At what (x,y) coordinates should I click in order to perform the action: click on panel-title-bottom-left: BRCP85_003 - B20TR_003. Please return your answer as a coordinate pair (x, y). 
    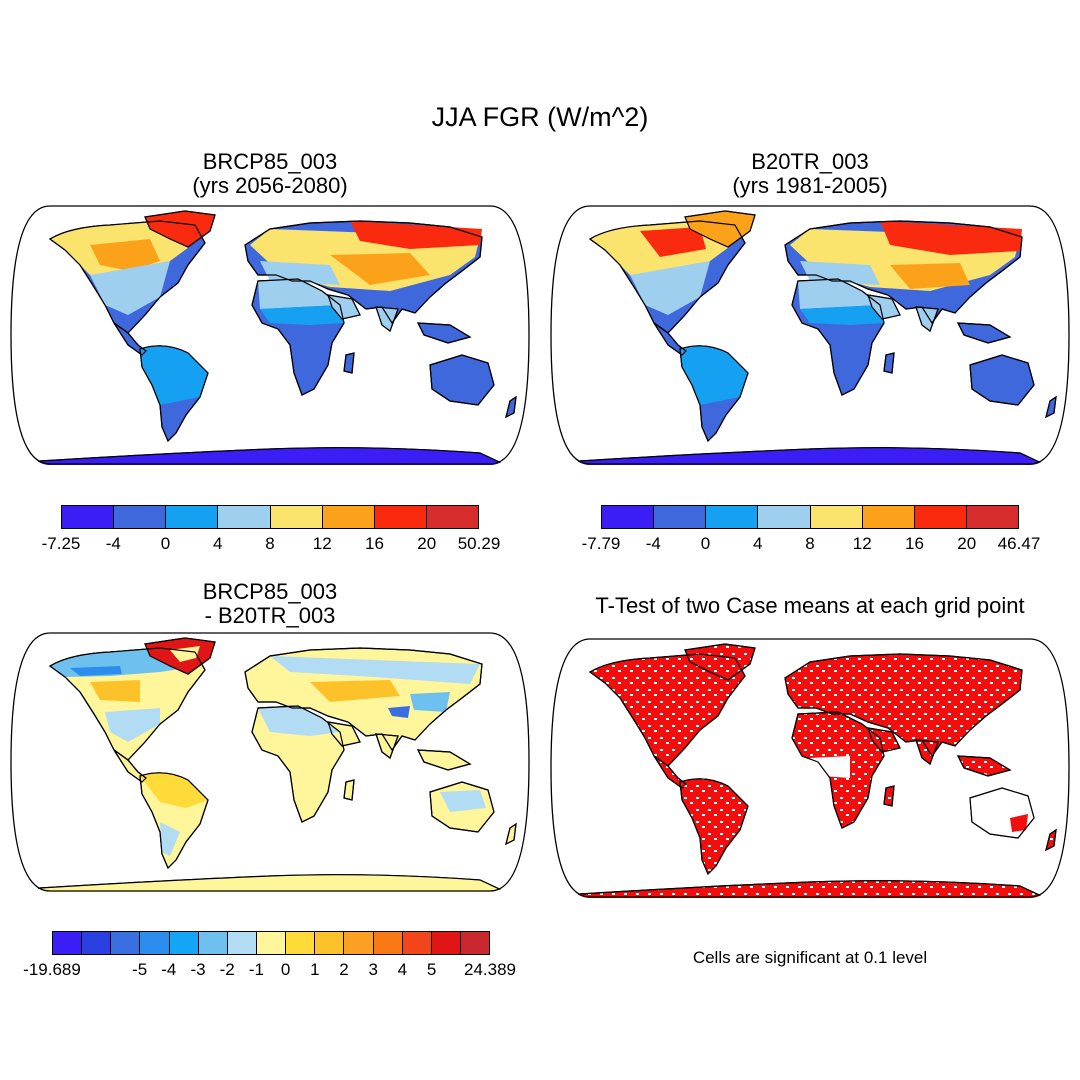
    Looking at the image, I should click on (270, 604).